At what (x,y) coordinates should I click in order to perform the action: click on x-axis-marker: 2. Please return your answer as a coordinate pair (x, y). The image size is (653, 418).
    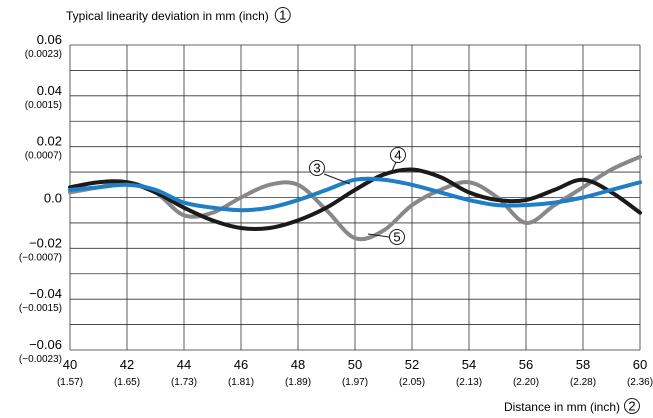
    Looking at the image, I should click on (632, 406).